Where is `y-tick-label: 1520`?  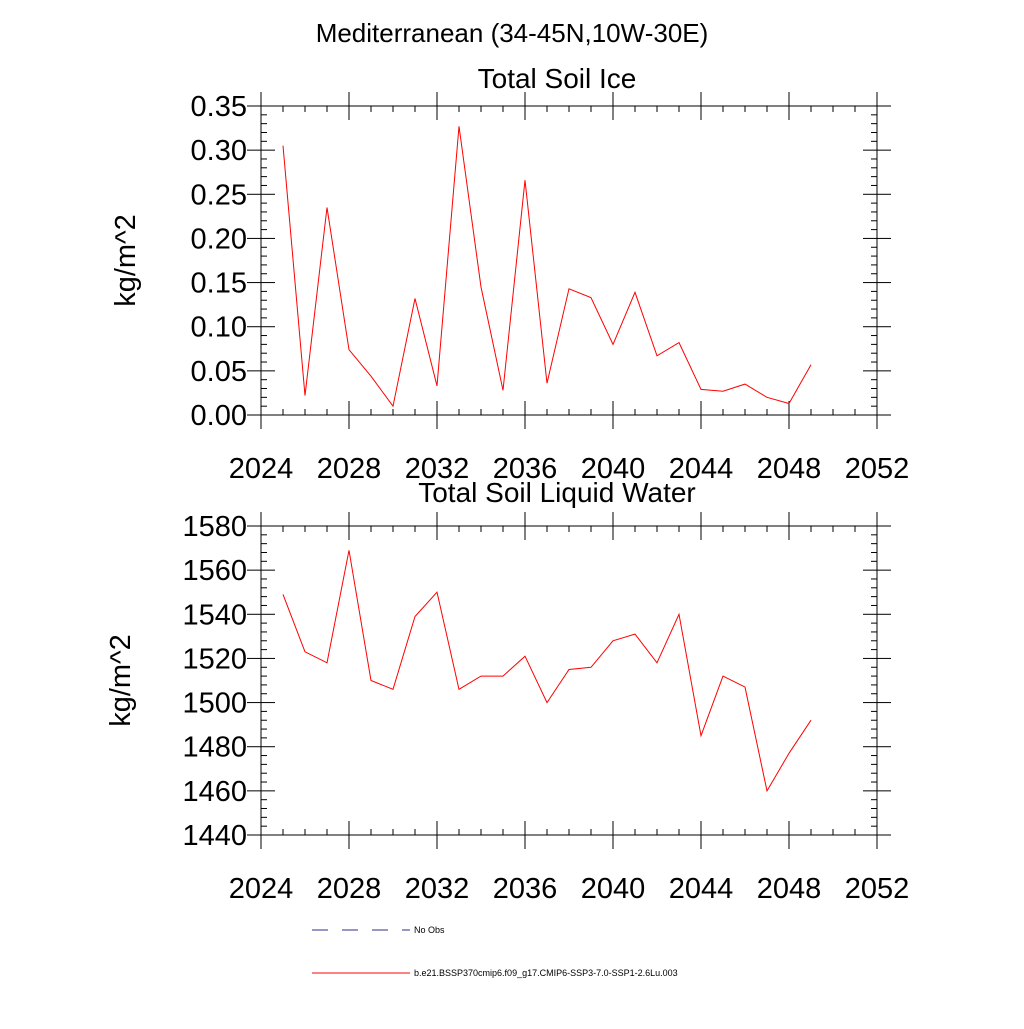 y-tick-label: 1520 is located at coordinates (214, 659).